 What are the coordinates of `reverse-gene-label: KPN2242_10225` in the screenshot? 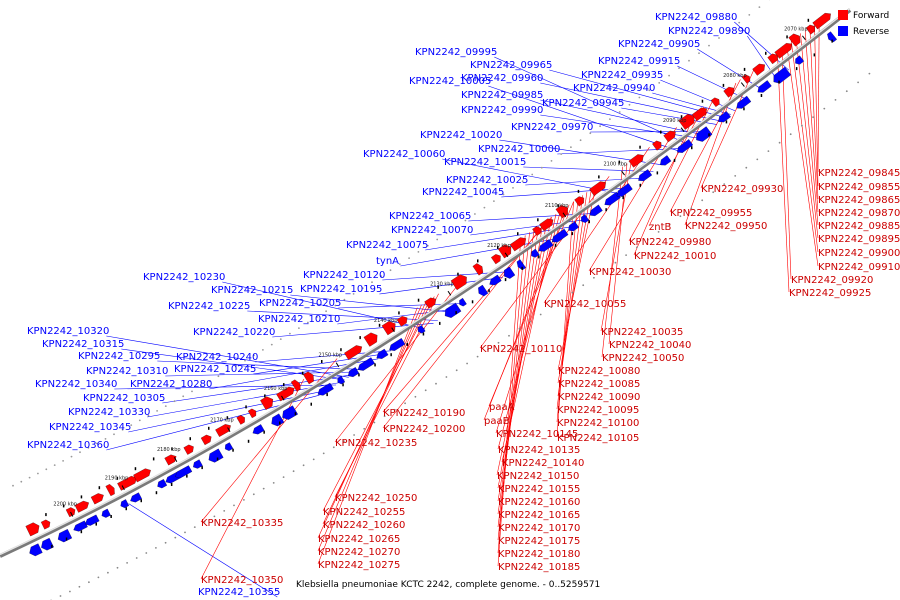 It's located at (209, 306).